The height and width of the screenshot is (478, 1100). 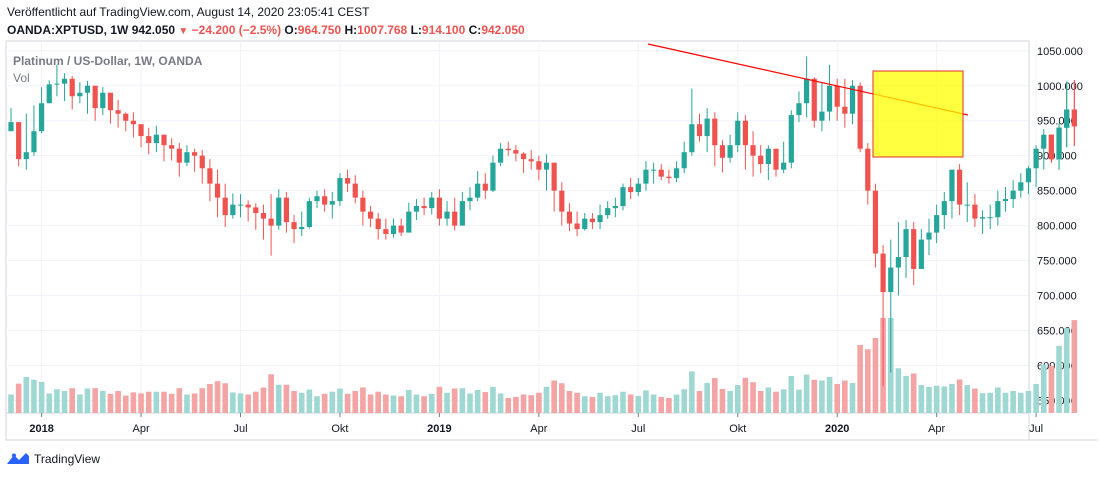 What do you see at coordinates (503, 30) in the screenshot?
I see `close-value: 942.050` at bounding box center [503, 30].